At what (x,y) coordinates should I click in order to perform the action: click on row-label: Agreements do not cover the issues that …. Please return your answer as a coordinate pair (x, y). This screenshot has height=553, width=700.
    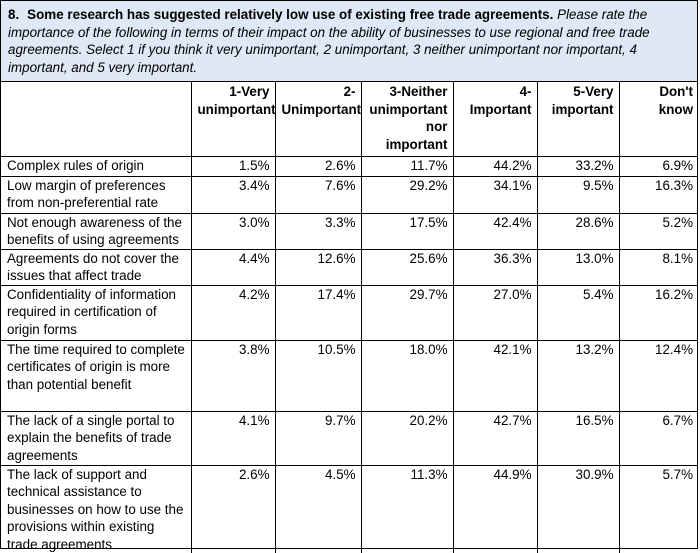
    Looking at the image, I should click on (96, 267).